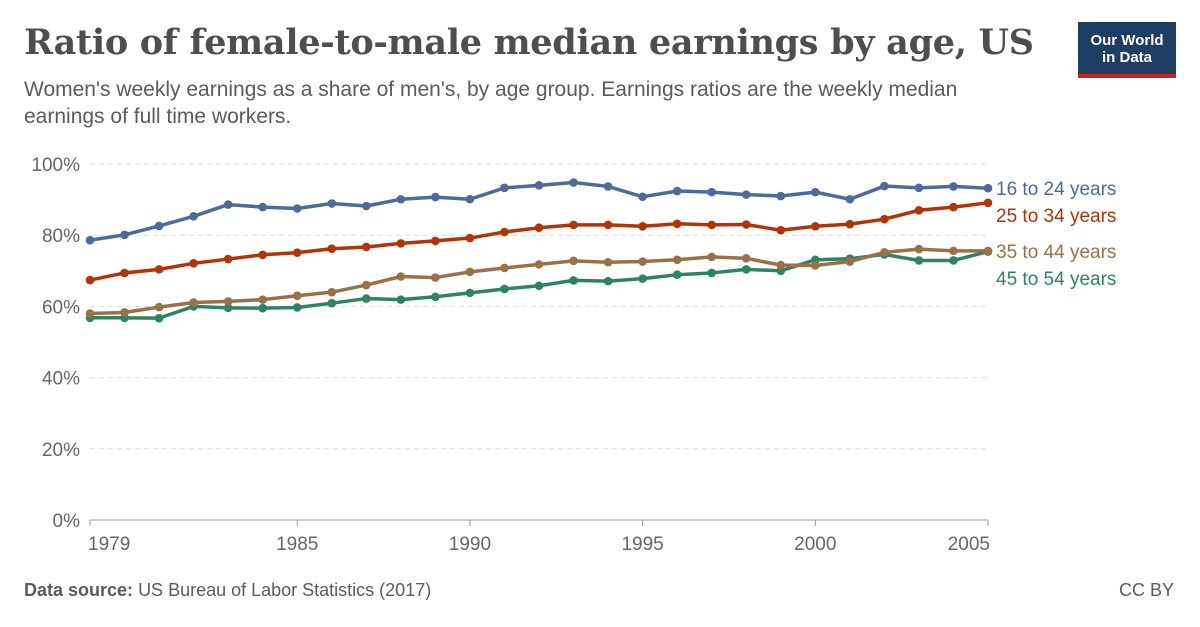 This screenshot has height=627, width=1200. What do you see at coordinates (1146, 590) in the screenshot?
I see `license-link: CC BY` at bounding box center [1146, 590].